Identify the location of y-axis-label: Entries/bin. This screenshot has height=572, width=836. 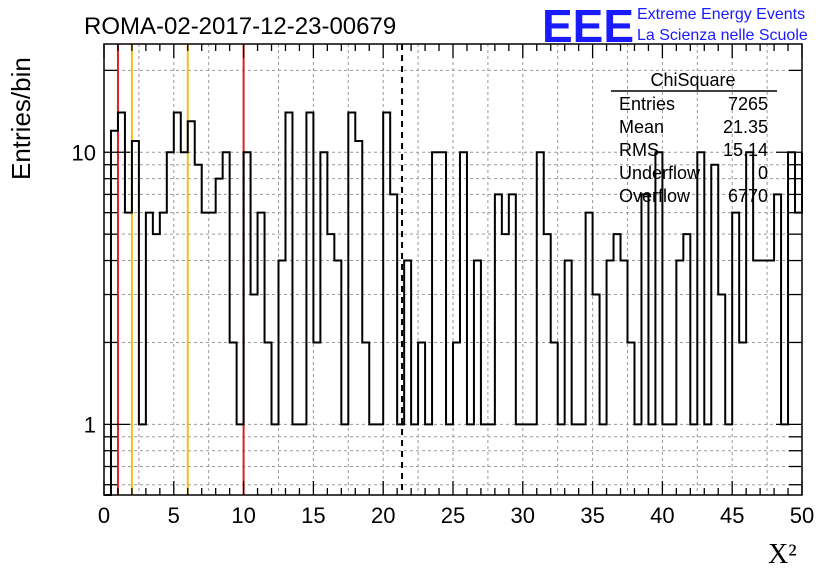
(21, 118).